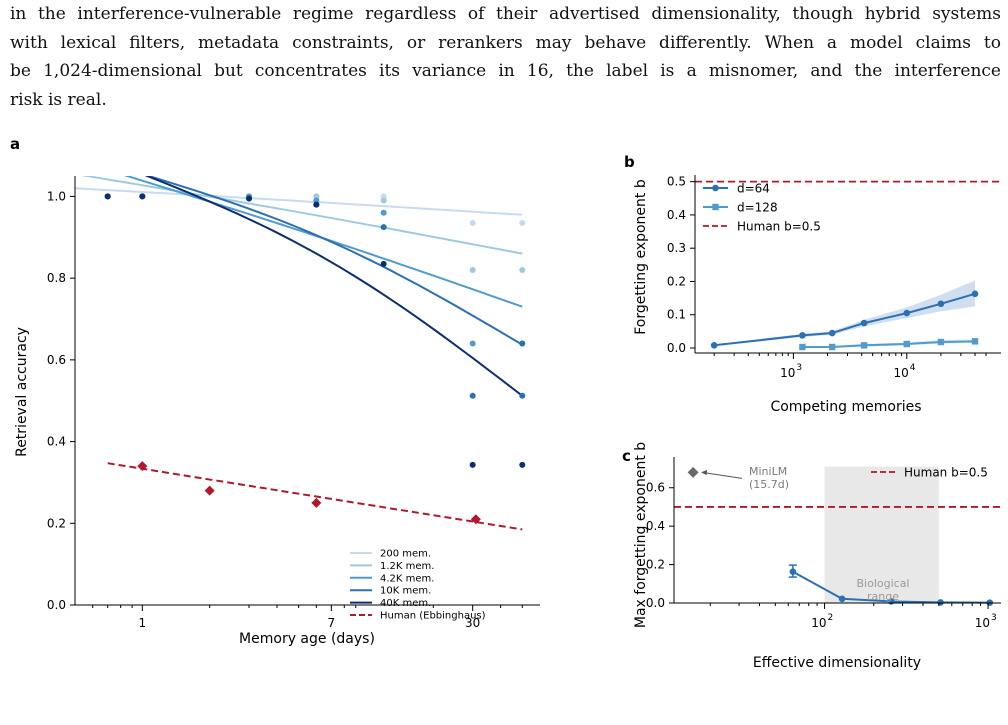 This screenshot has height=725, width=1008. What do you see at coordinates (405, 554) in the screenshot?
I see `legend-label: 200 mem.` at bounding box center [405, 554].